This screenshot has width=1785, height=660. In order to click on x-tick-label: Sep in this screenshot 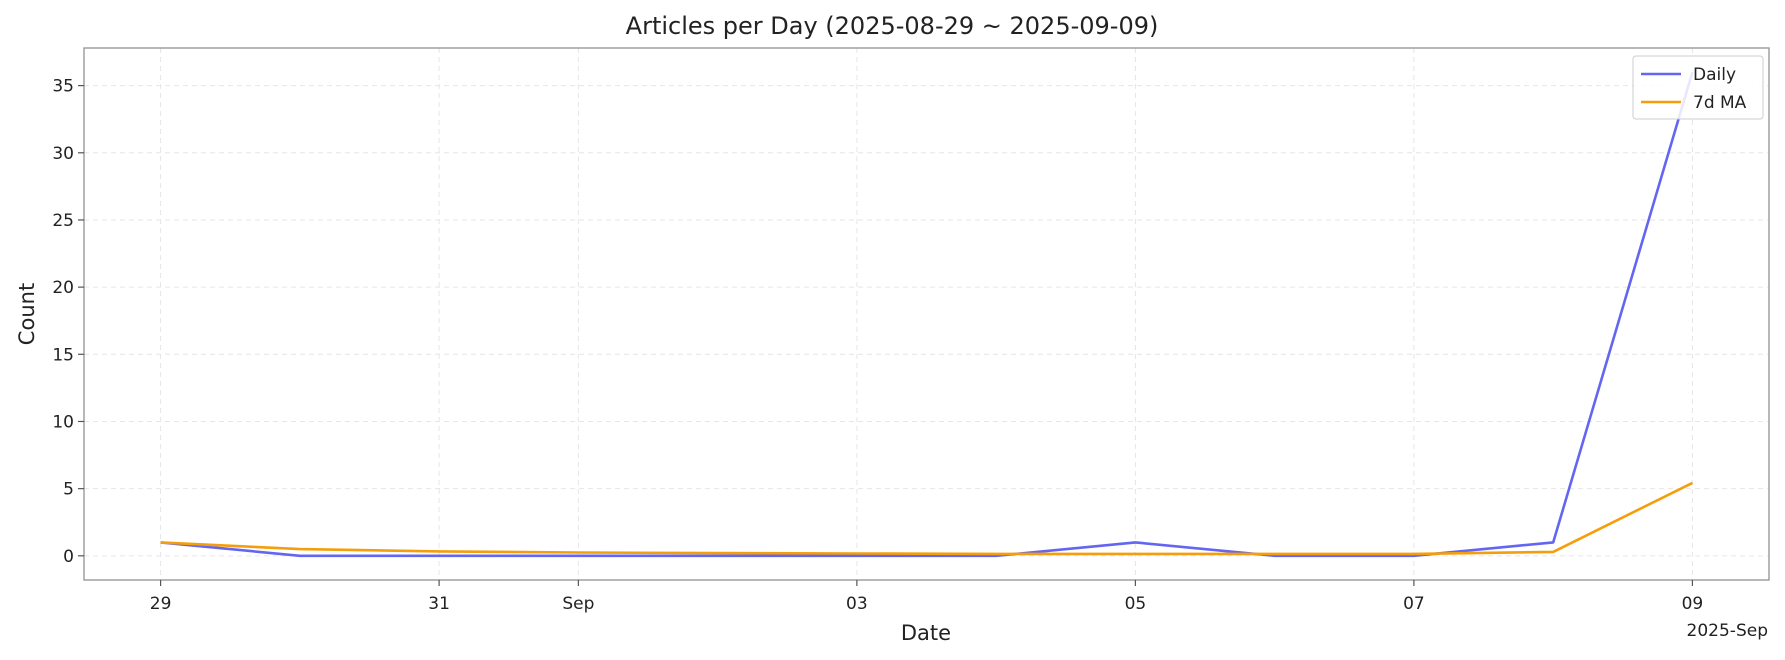, I will do `click(578, 604)`.